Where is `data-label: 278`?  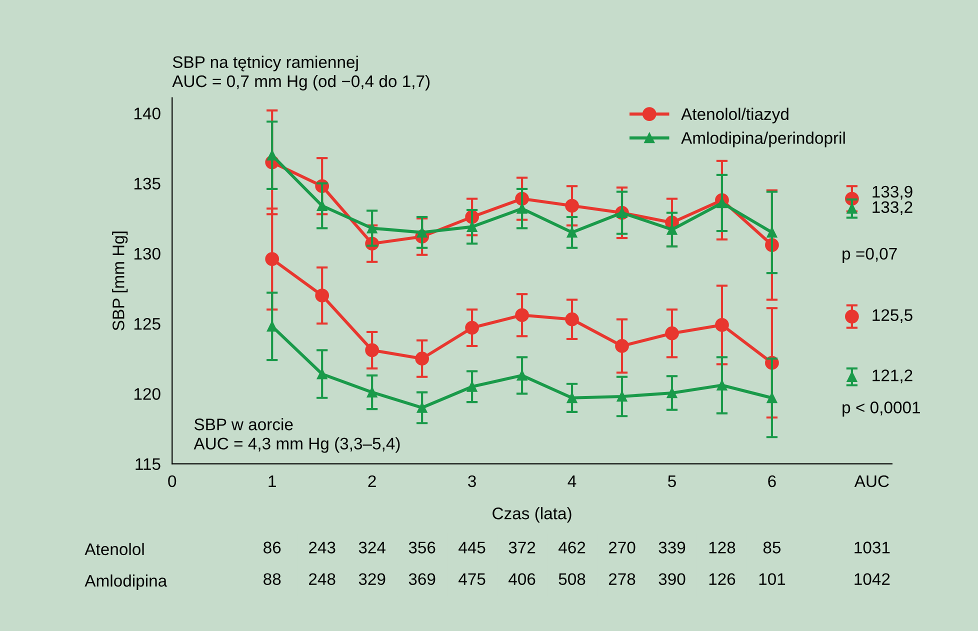 data-label: 278 is located at coordinates (622, 579).